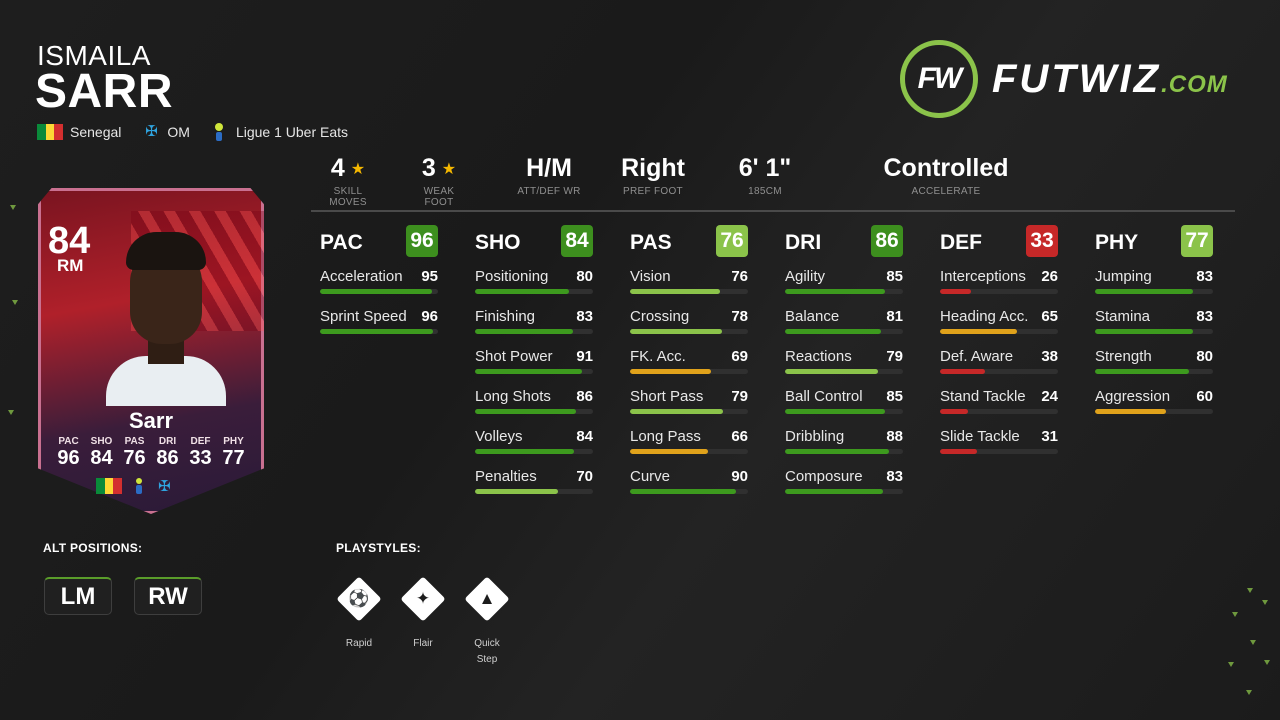  What do you see at coordinates (739, 436) in the screenshot?
I see `stat-value: 66` at bounding box center [739, 436].